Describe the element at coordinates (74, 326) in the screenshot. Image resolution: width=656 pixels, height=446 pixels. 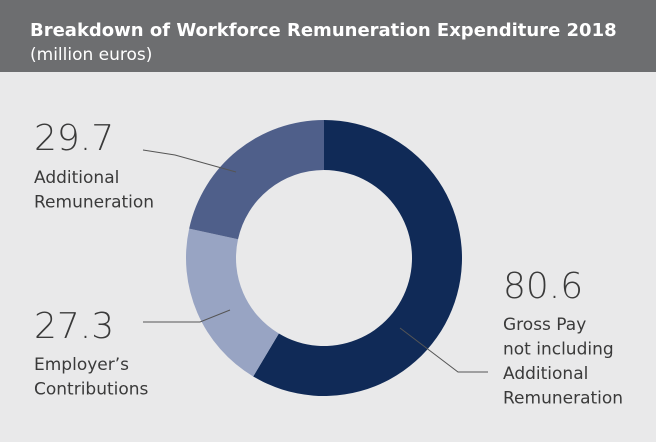
I see `value-label: 27.3` at that location.